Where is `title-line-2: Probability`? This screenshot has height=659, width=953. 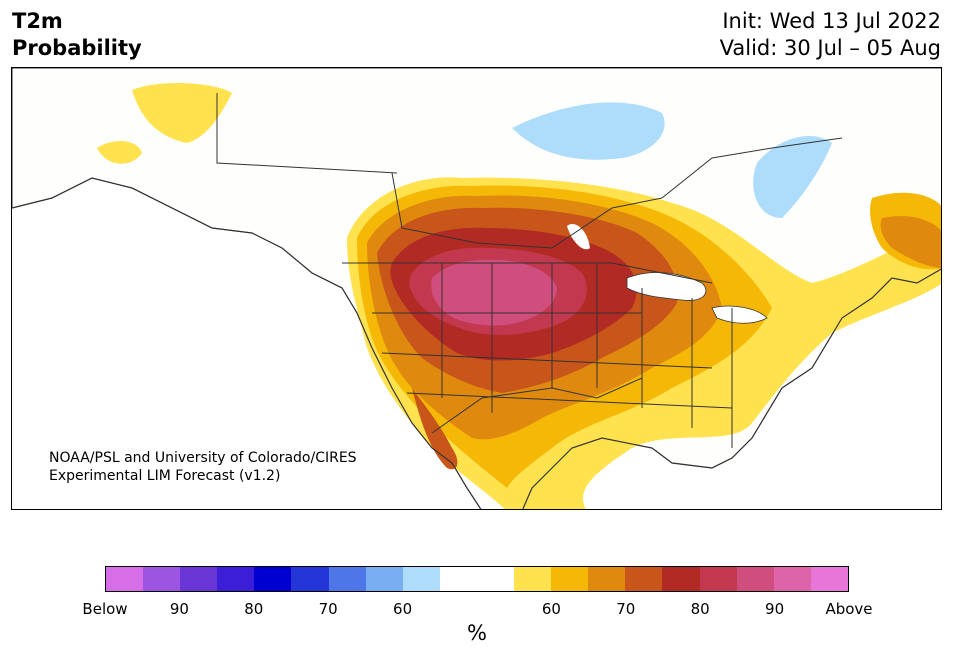 title-line-2: Probability is located at coordinates (77, 48).